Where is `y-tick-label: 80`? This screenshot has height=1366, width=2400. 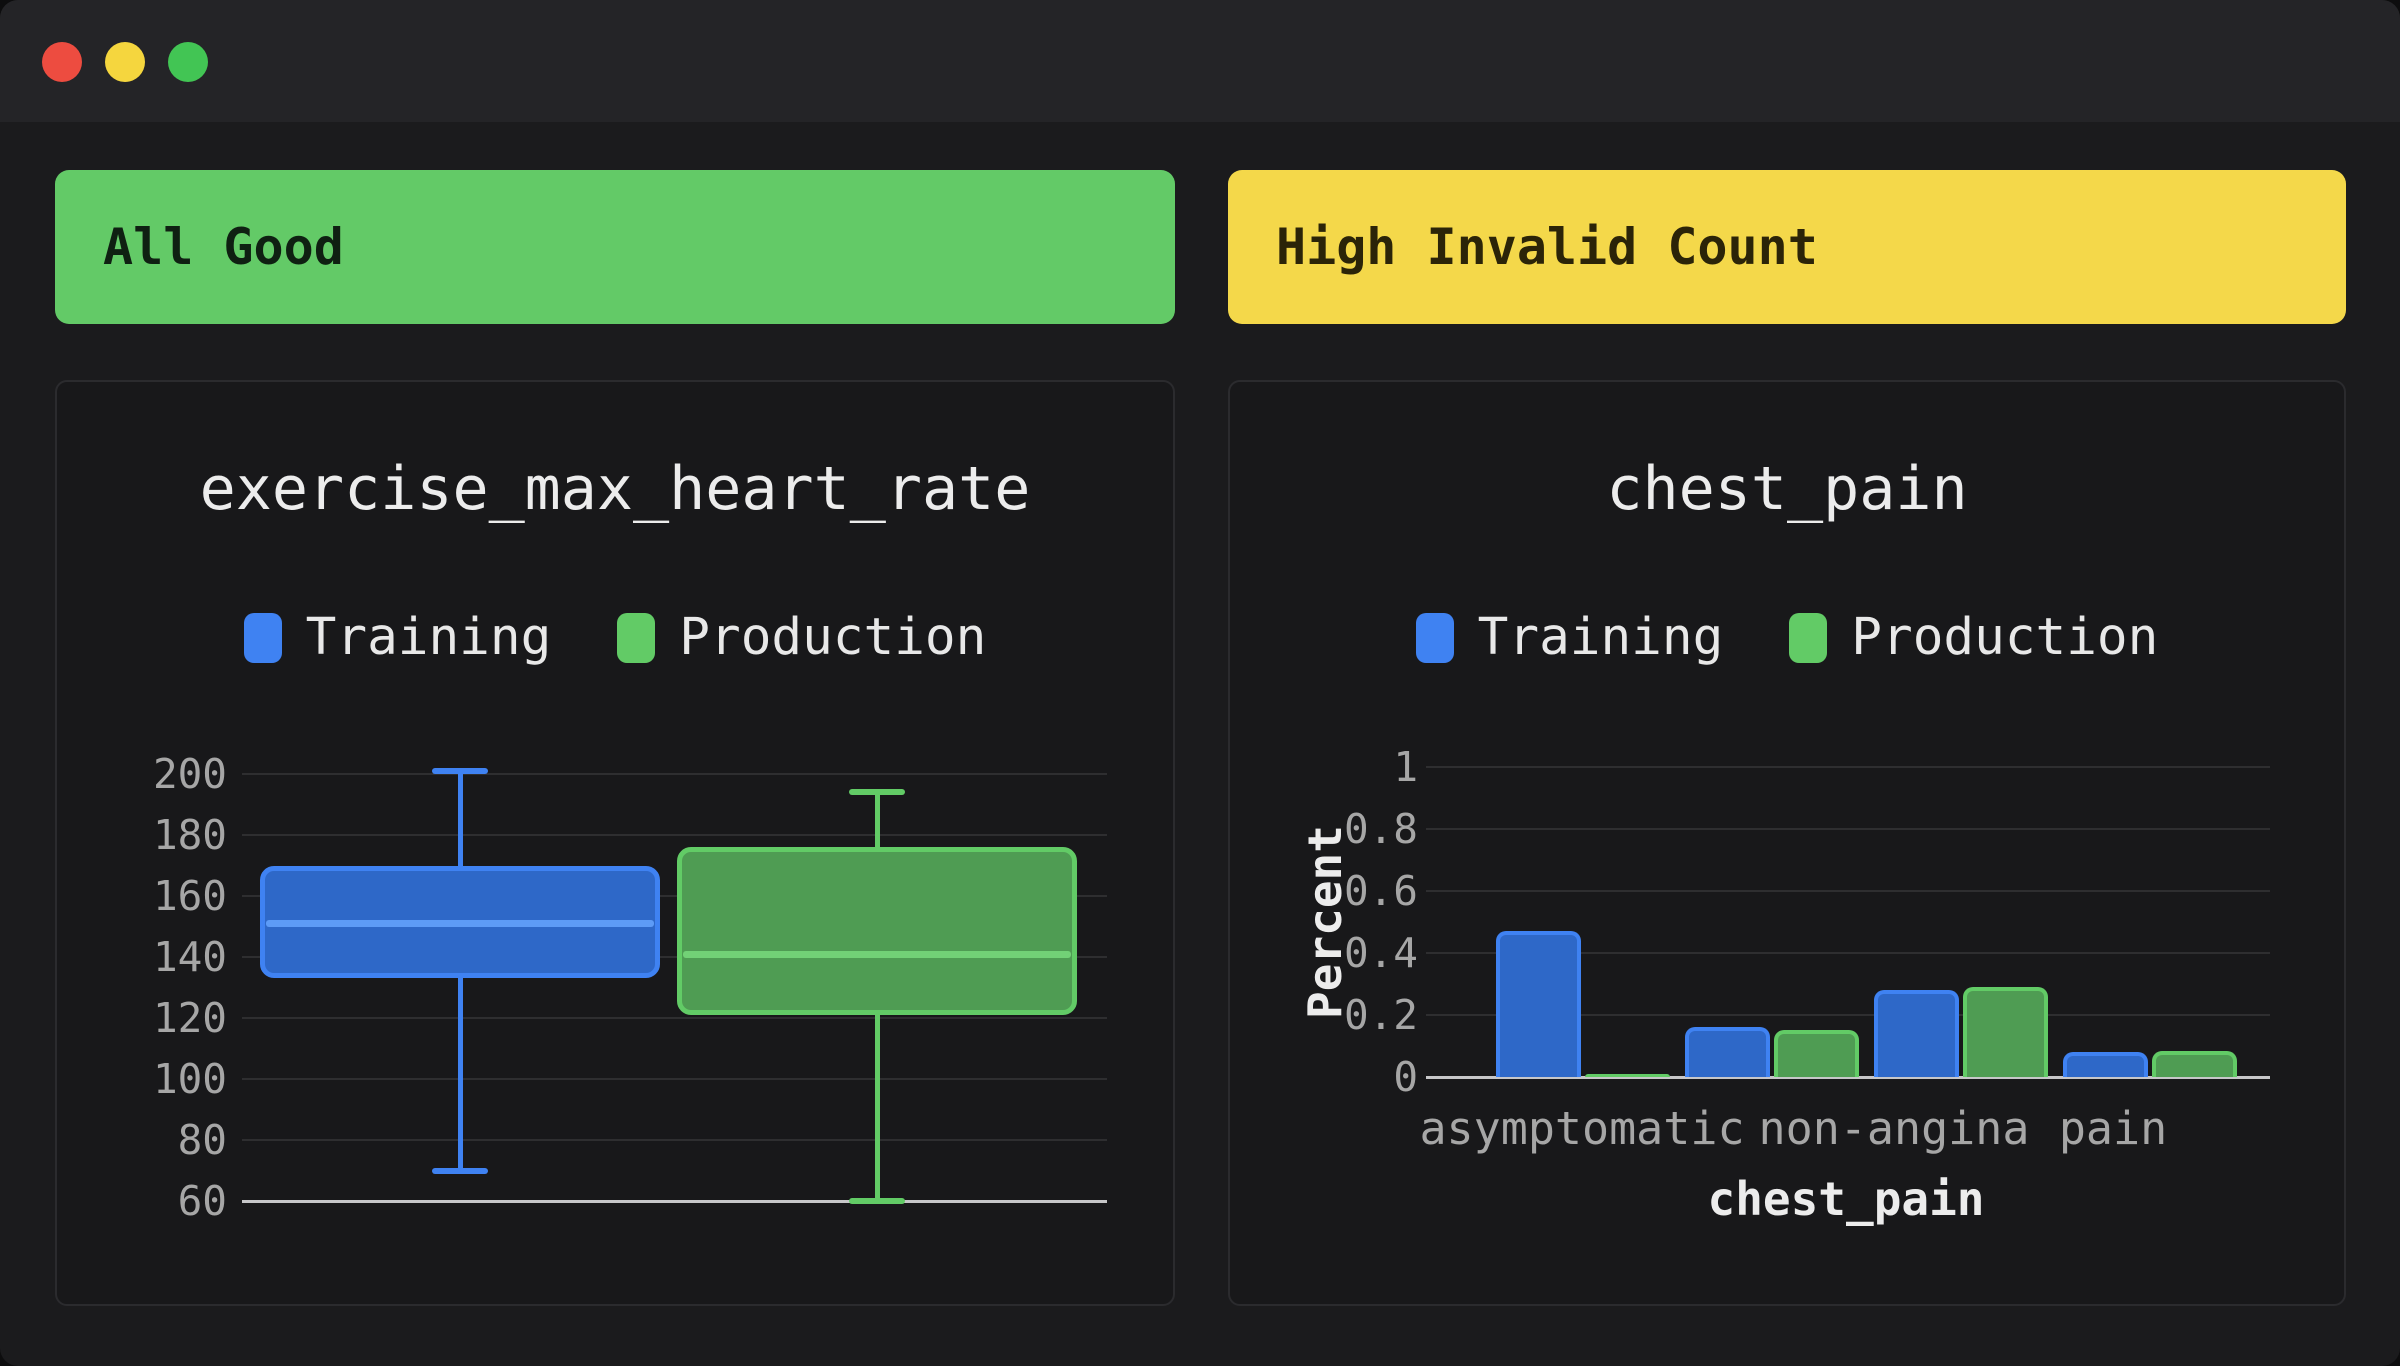
y-tick-label: 80 is located at coordinates (202, 1140).